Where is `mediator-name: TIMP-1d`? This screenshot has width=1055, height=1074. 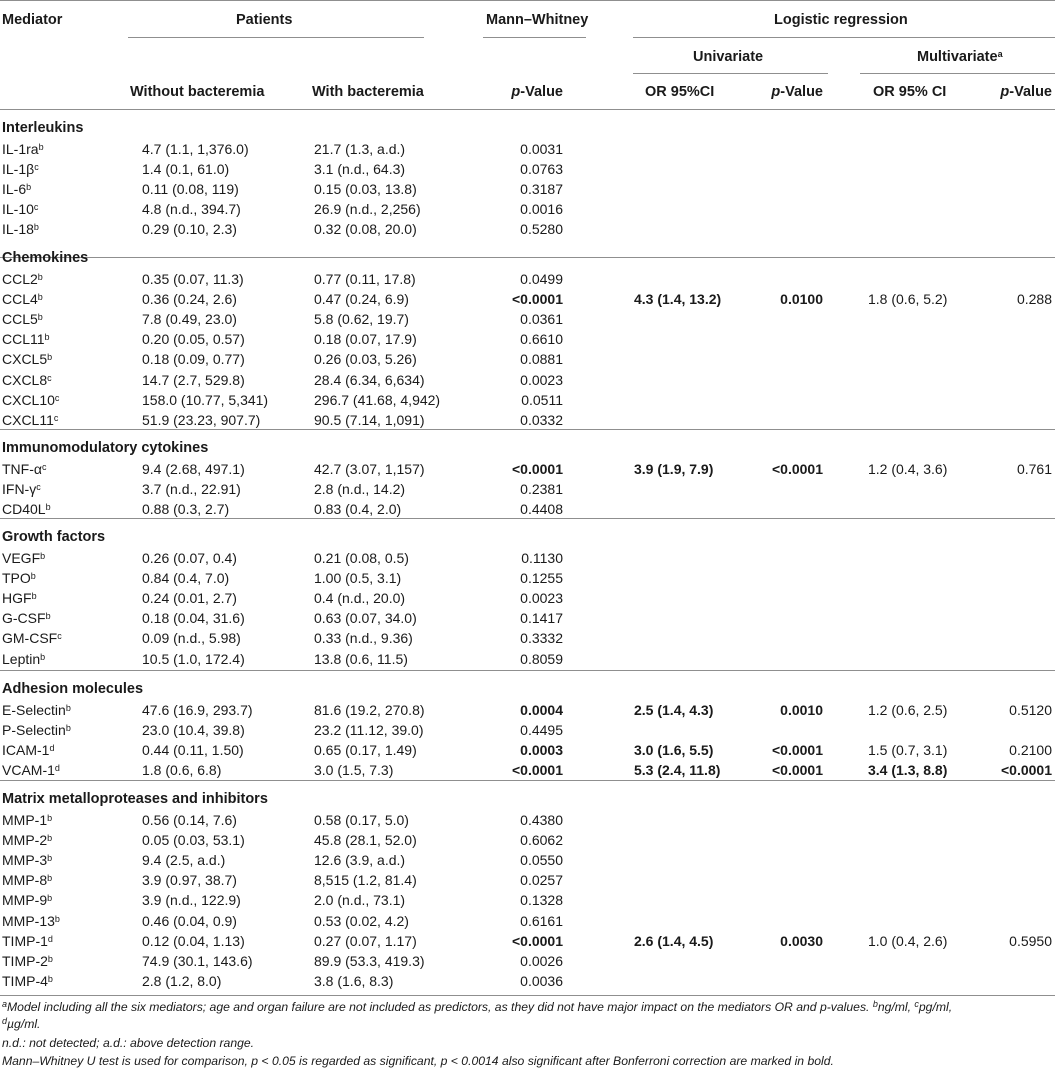
mediator-name: TIMP-1d is located at coordinates (27, 941).